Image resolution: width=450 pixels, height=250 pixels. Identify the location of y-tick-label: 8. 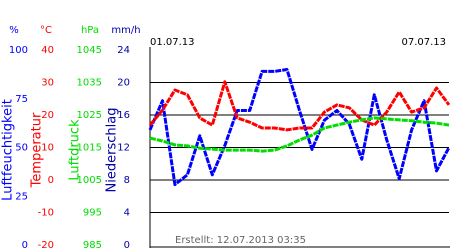
(127, 180).